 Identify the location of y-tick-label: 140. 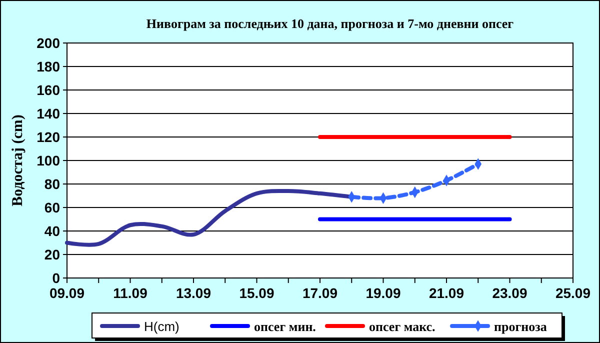
(48, 114).